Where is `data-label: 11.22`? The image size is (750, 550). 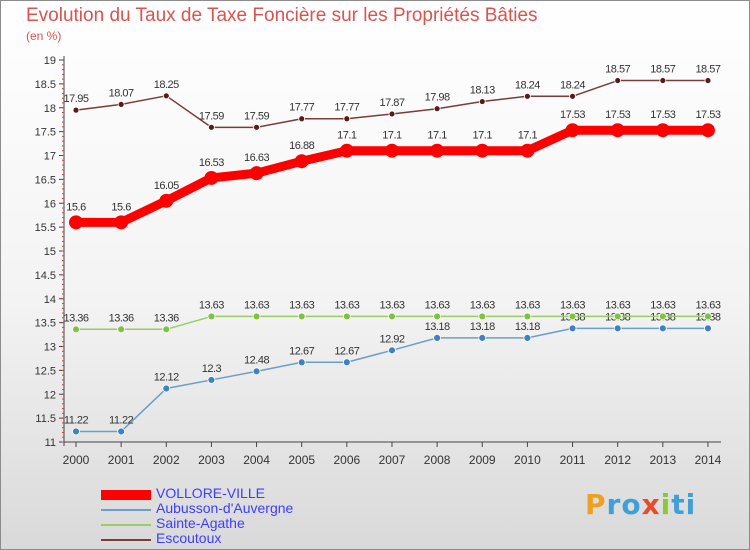
data-label: 11.22 is located at coordinates (76, 420).